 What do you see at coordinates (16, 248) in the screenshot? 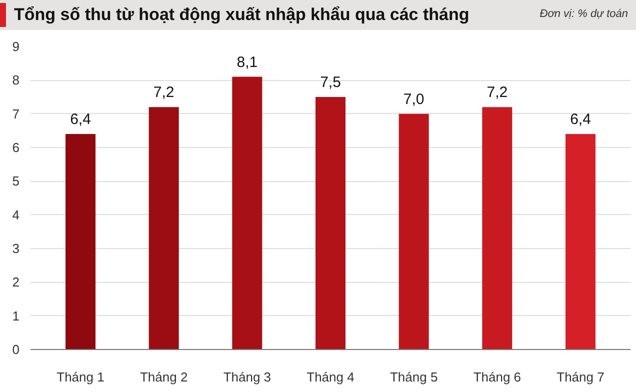
I see `y-tick-label: 3` at bounding box center [16, 248].